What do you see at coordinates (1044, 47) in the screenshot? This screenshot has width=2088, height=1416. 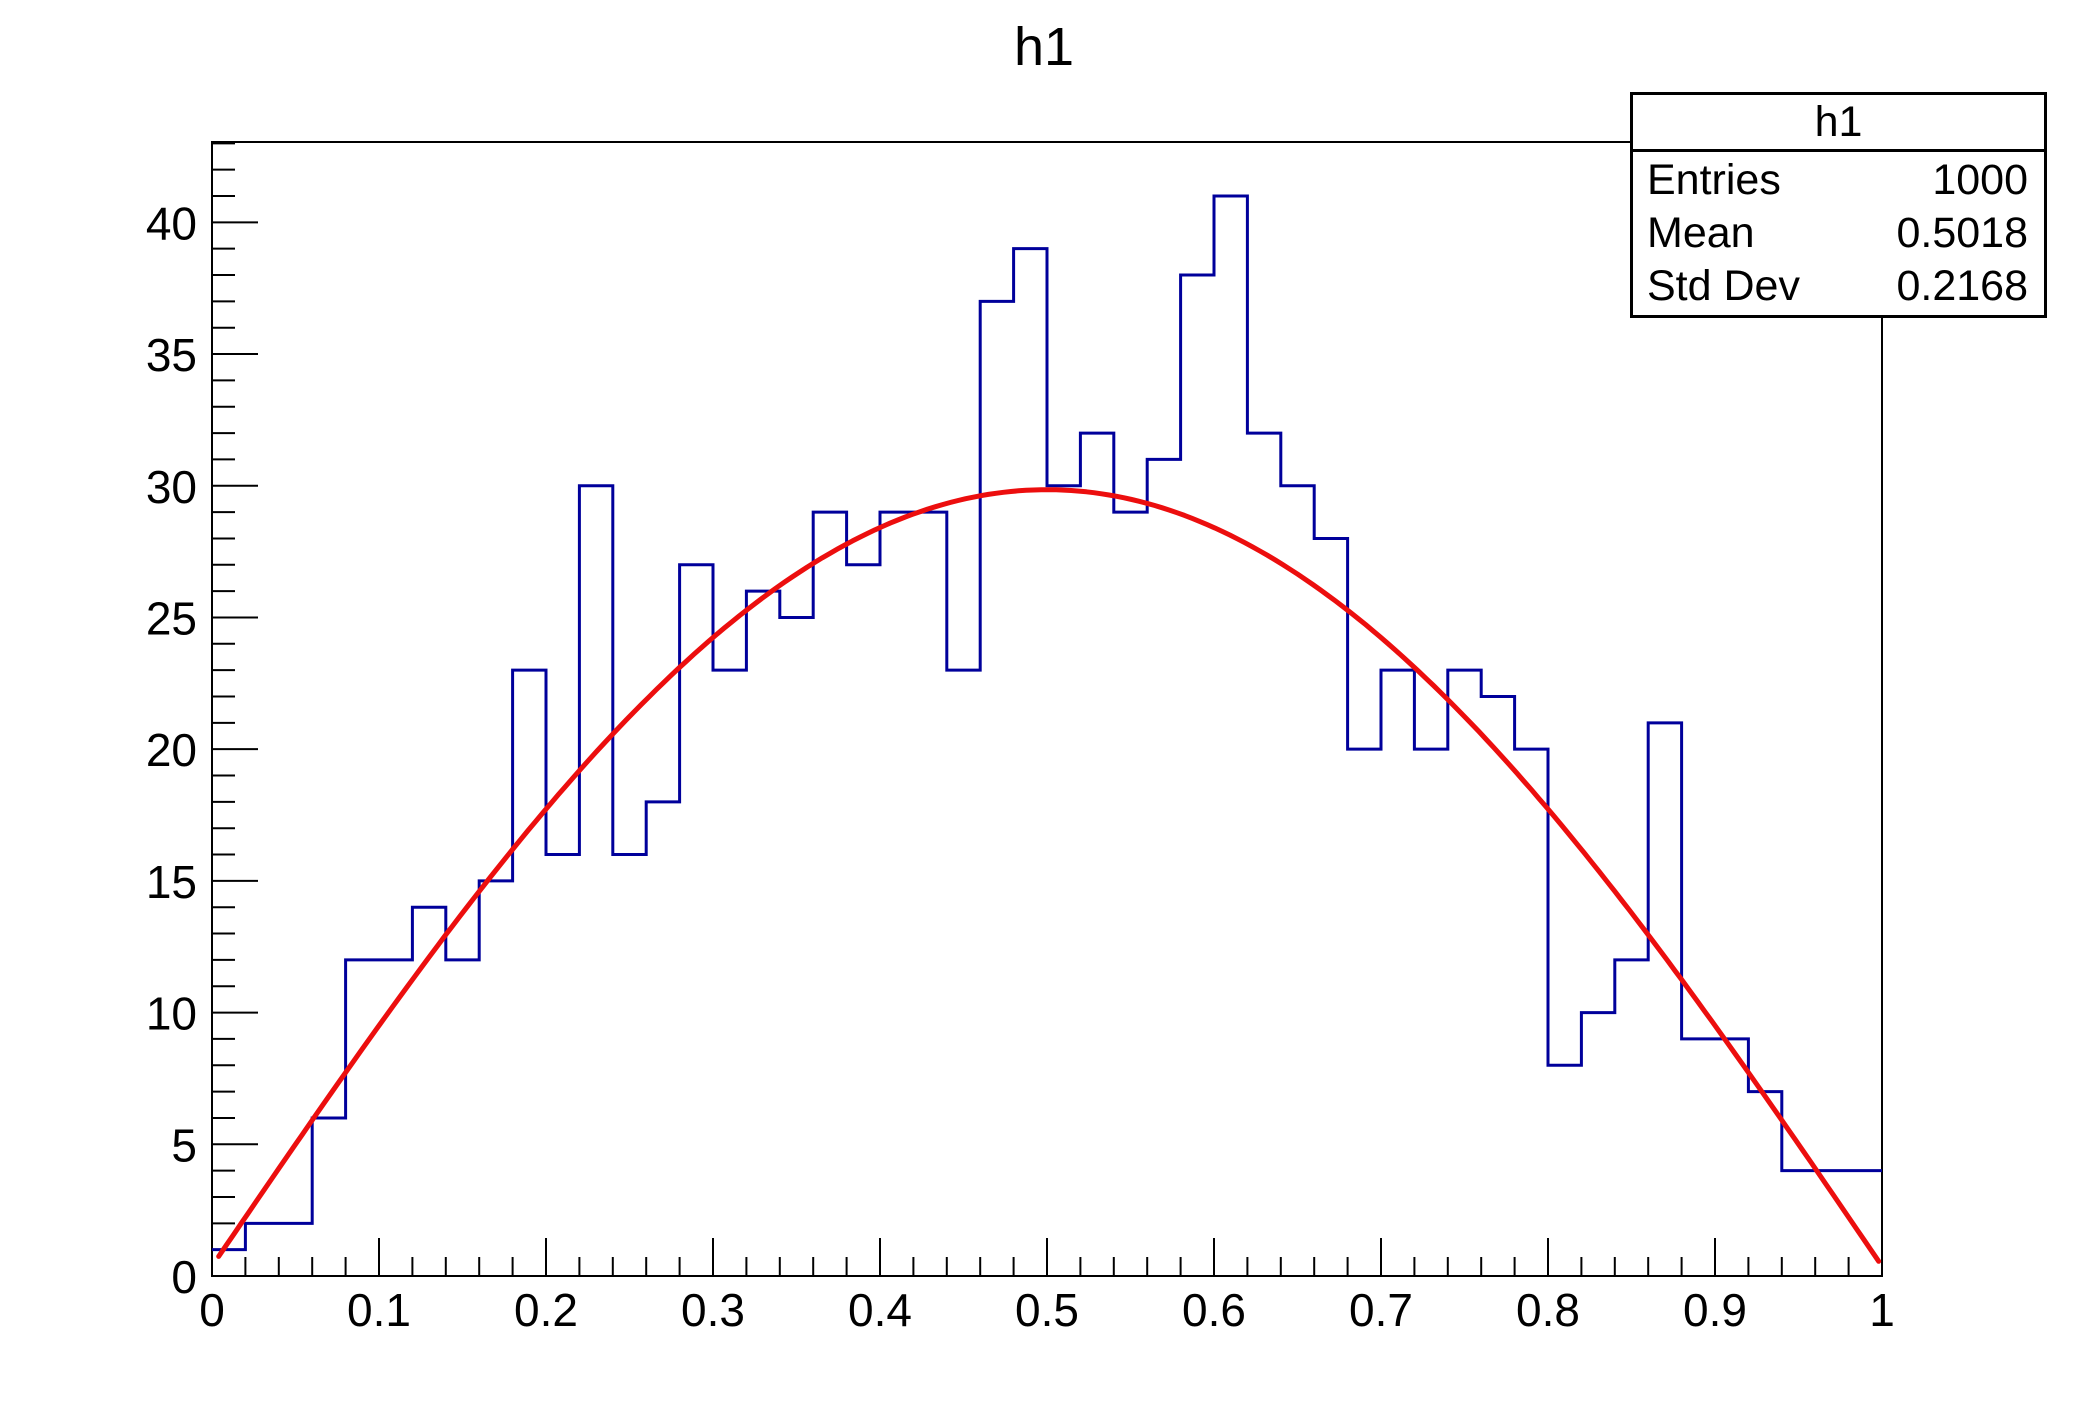 I see `chart-title: h1` at bounding box center [1044, 47].